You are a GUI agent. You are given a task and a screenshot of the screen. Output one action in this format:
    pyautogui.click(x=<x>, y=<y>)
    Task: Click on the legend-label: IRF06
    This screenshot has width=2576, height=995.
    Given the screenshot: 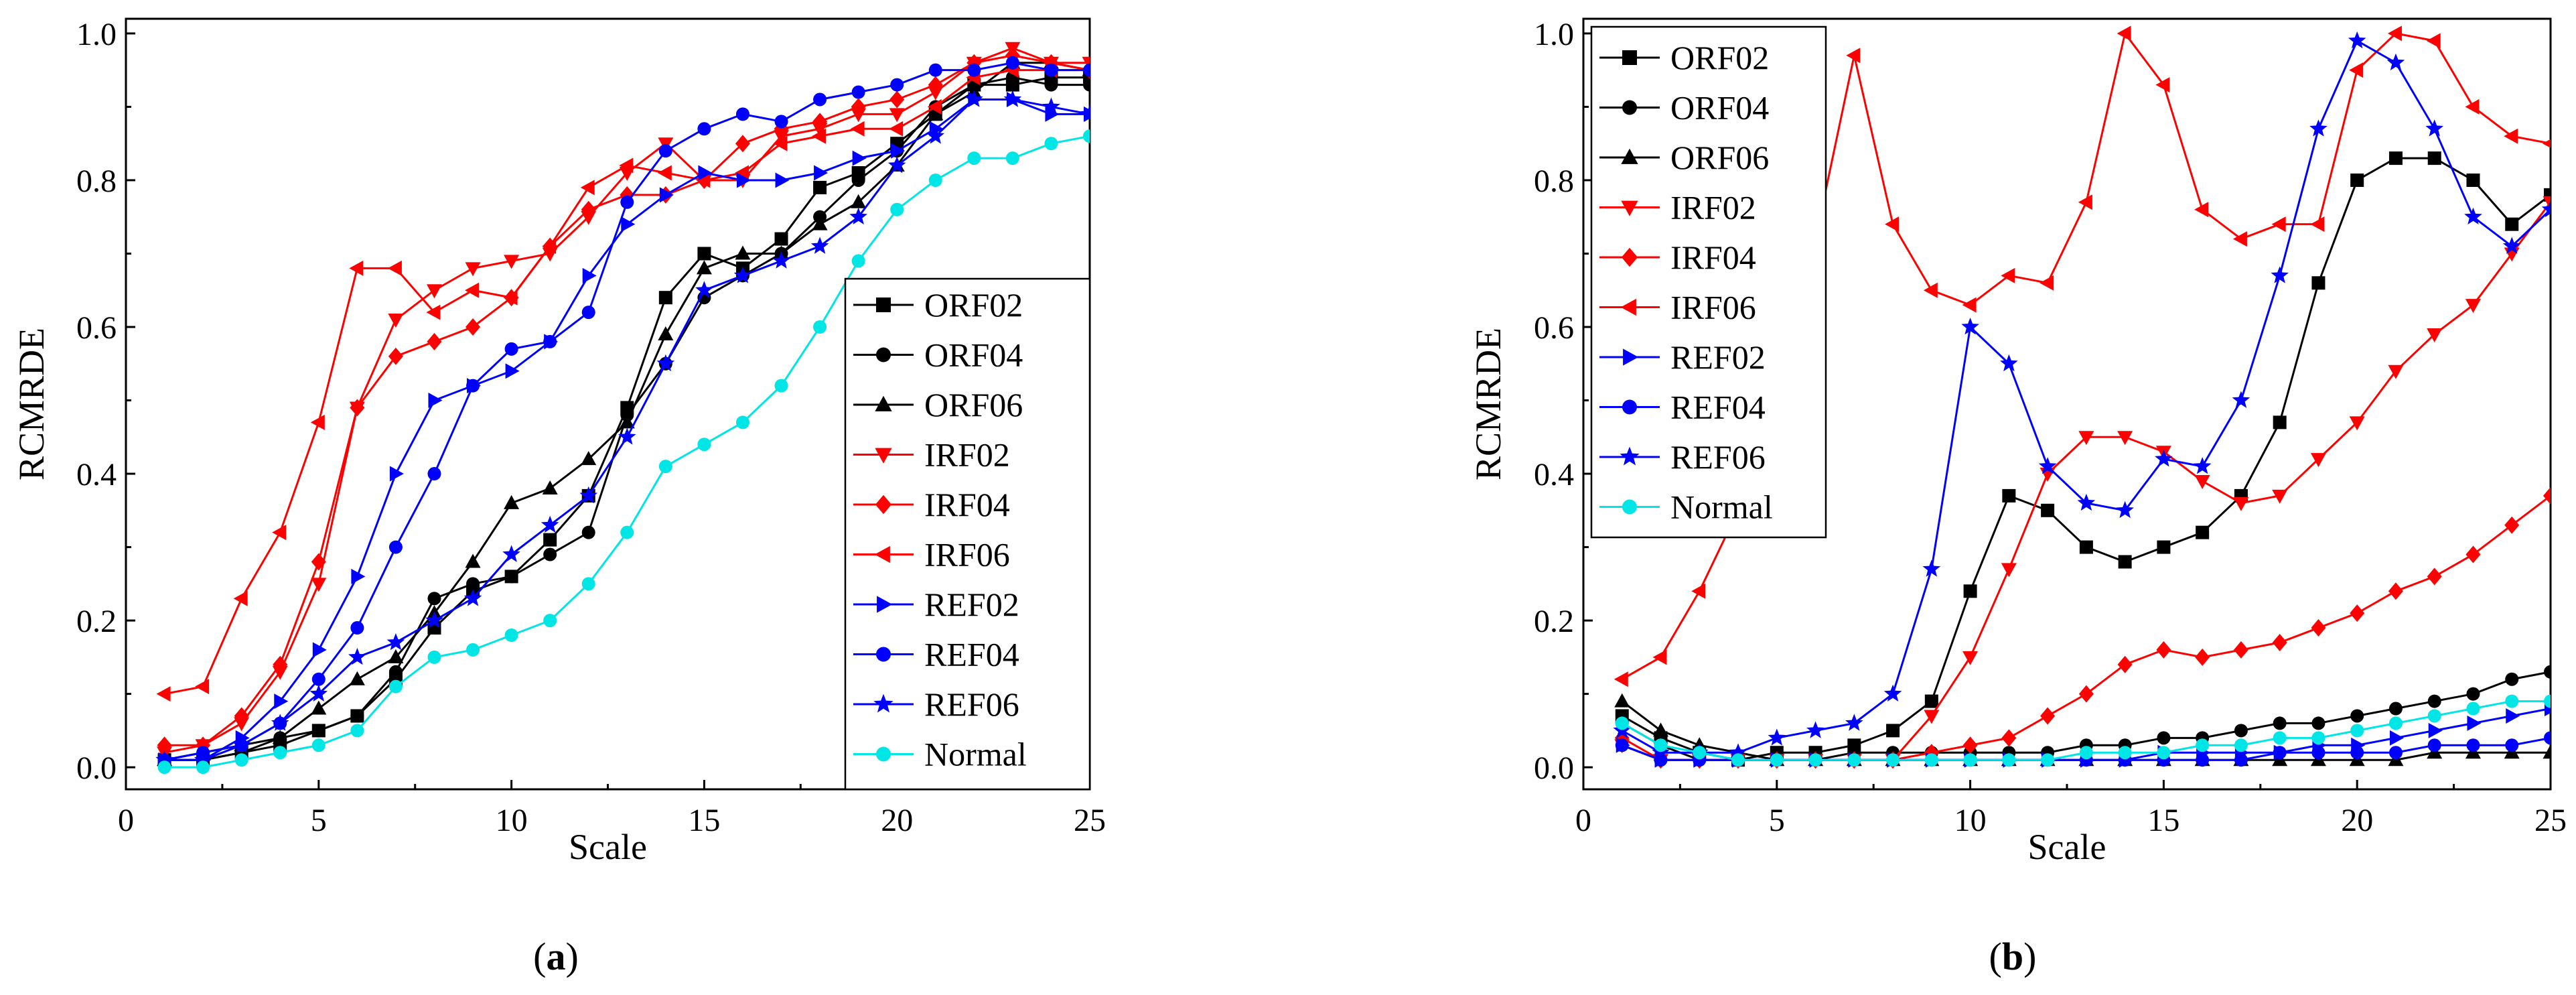 What is the action you would take?
    pyautogui.click(x=967, y=555)
    